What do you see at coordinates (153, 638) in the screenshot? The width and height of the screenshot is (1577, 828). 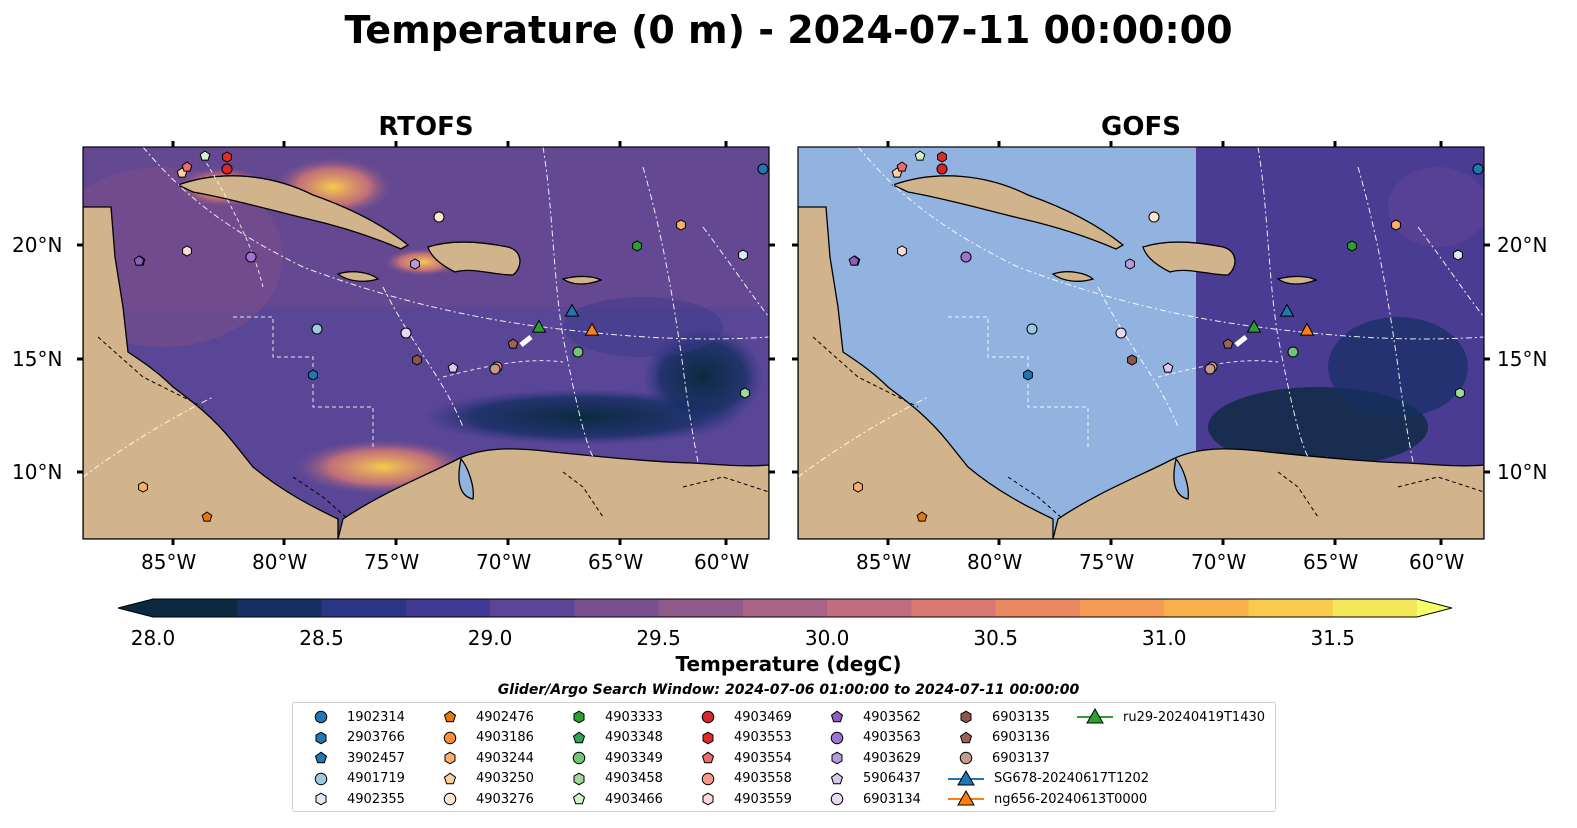 I see `colorbar-tick-label: 28.0` at bounding box center [153, 638].